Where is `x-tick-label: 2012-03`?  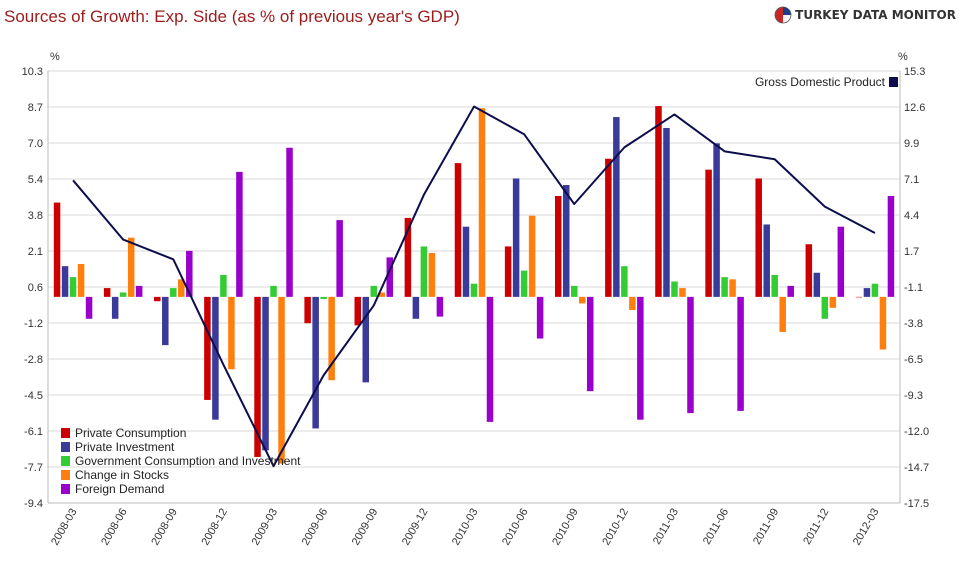 x-tick-label: 2012-03 is located at coordinates (866, 527).